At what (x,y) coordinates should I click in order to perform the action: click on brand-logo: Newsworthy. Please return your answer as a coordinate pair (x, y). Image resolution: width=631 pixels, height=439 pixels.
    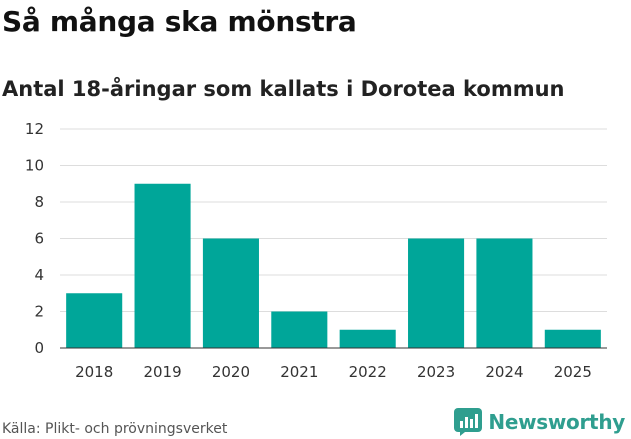
    Looking at the image, I should click on (539, 422).